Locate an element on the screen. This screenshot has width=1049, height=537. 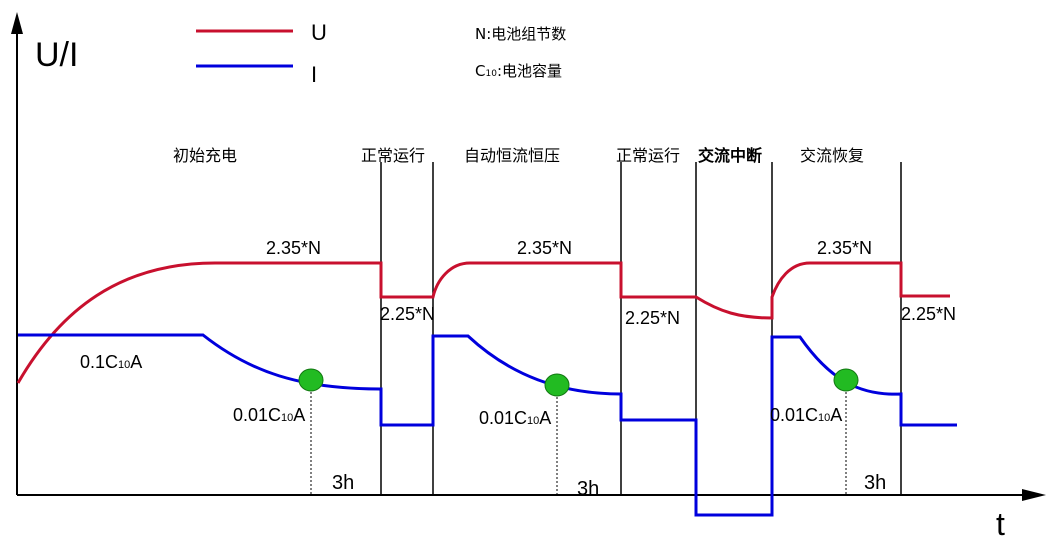
voltage-float-label-2: 2.25*N is located at coordinates (652, 318).